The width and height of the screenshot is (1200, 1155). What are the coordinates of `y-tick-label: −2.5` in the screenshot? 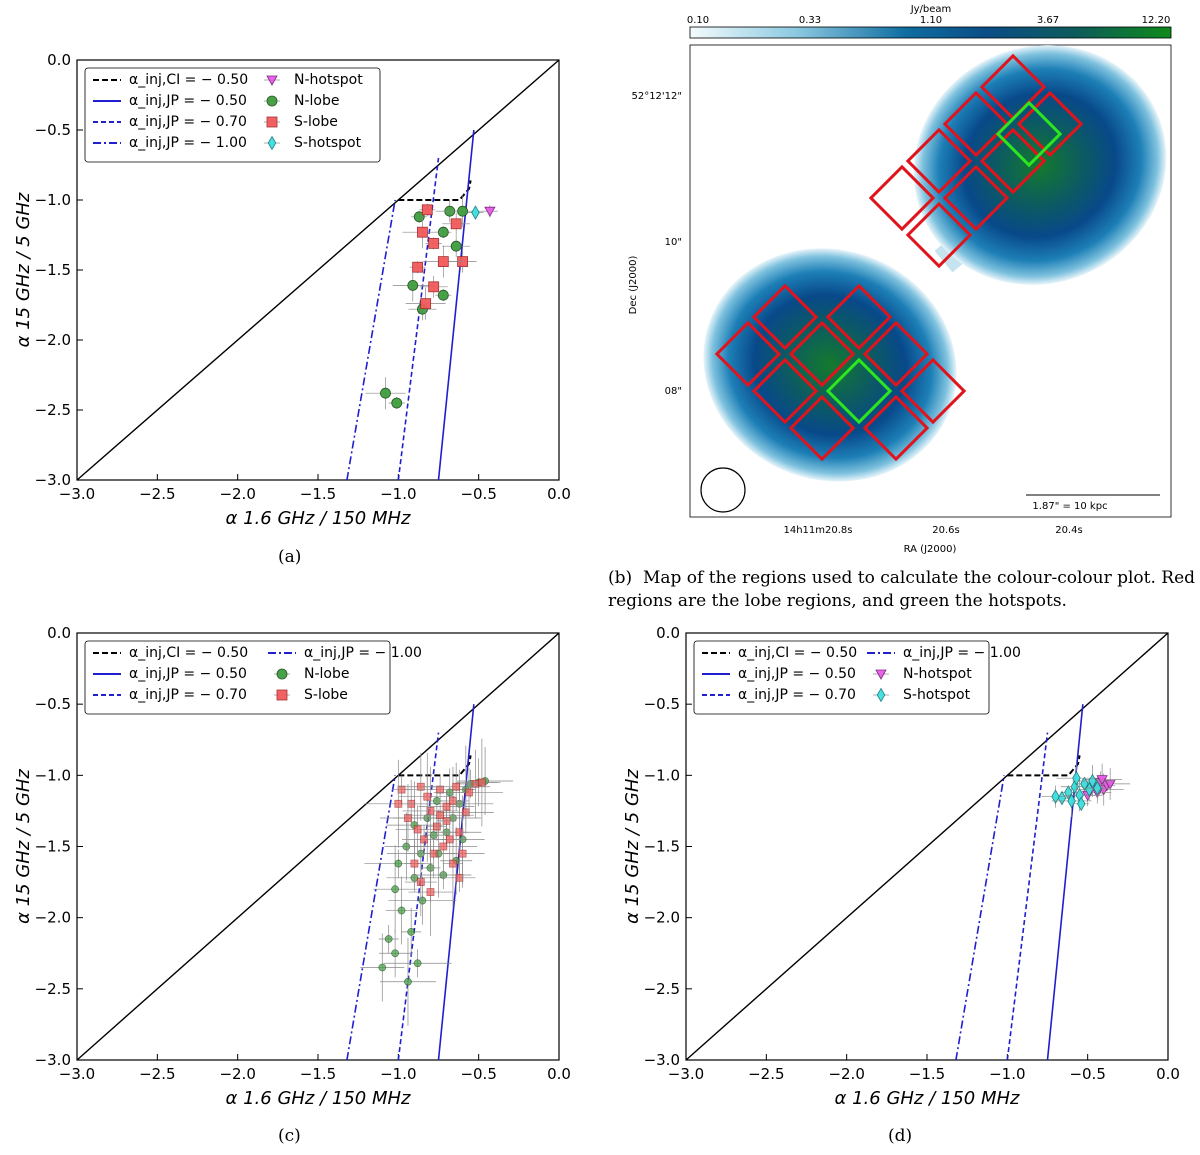 It's located at (53, 410).